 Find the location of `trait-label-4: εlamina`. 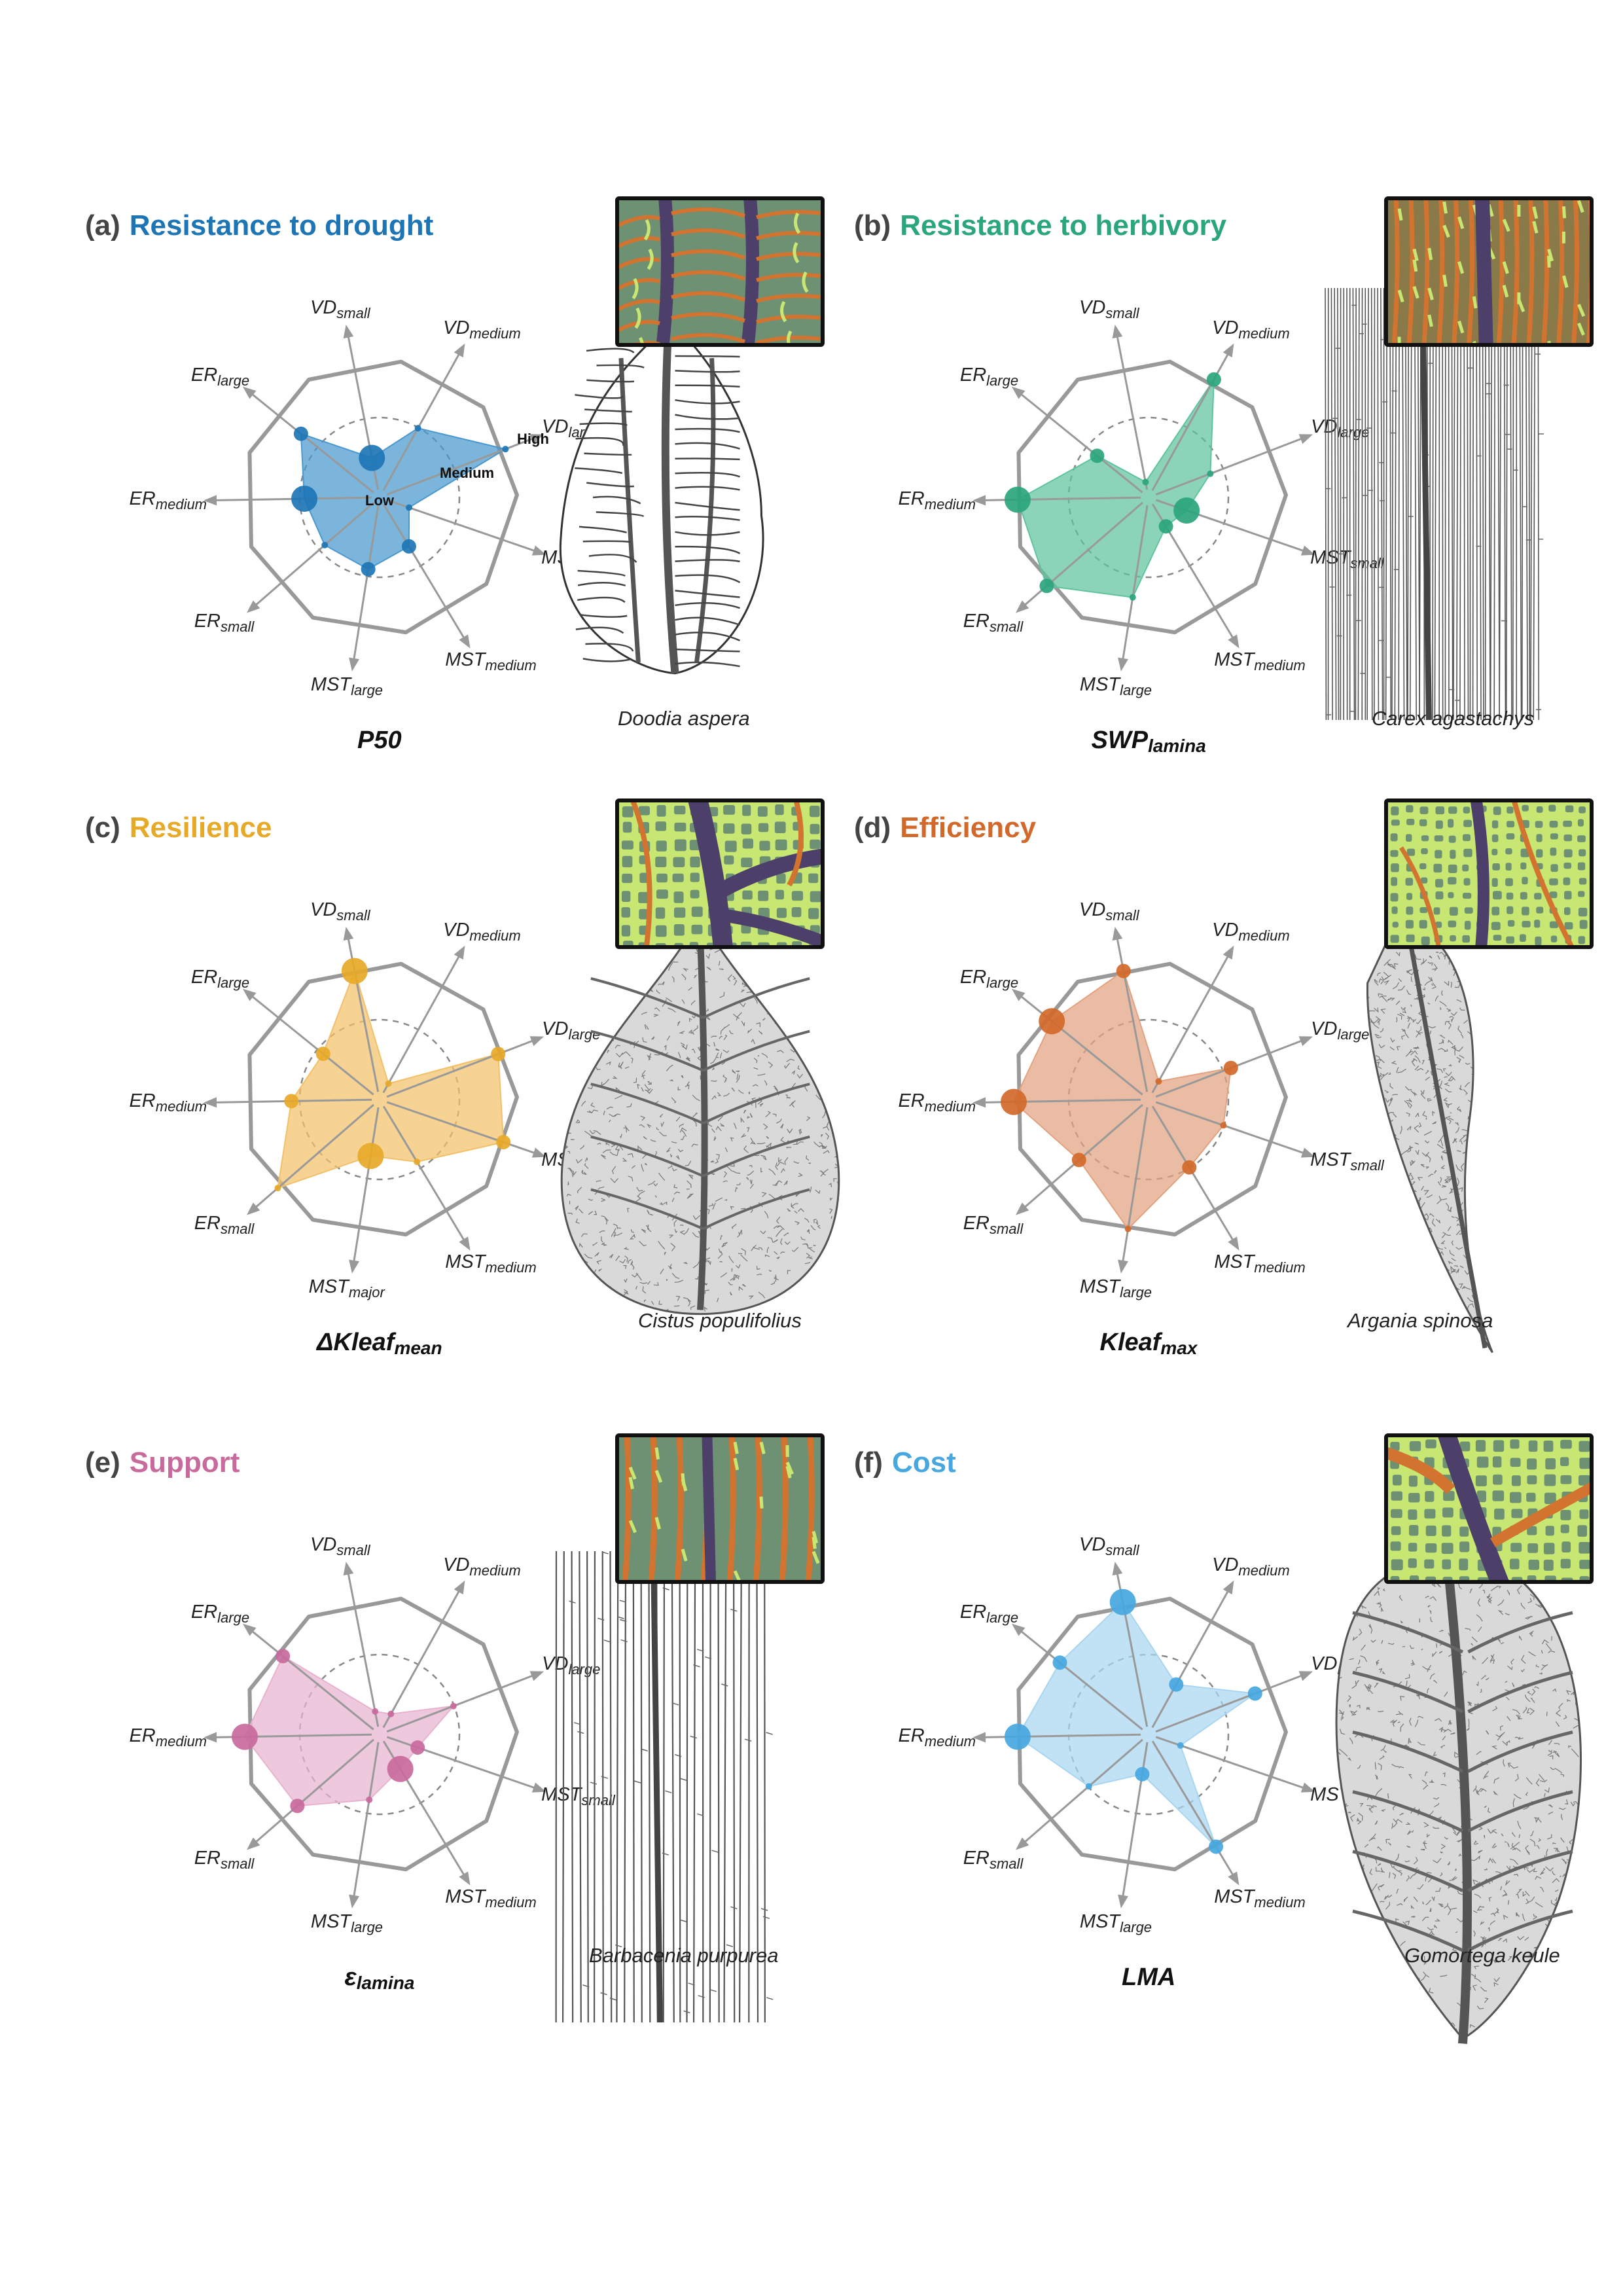

trait-label-4: εlamina is located at coordinates (379, 1978).